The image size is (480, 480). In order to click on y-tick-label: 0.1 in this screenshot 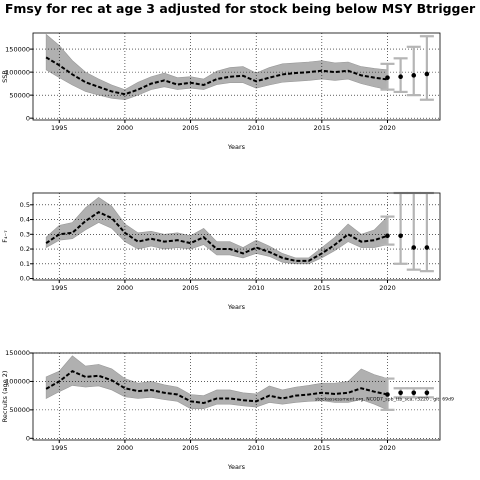, I will do `click(25, 264)`.